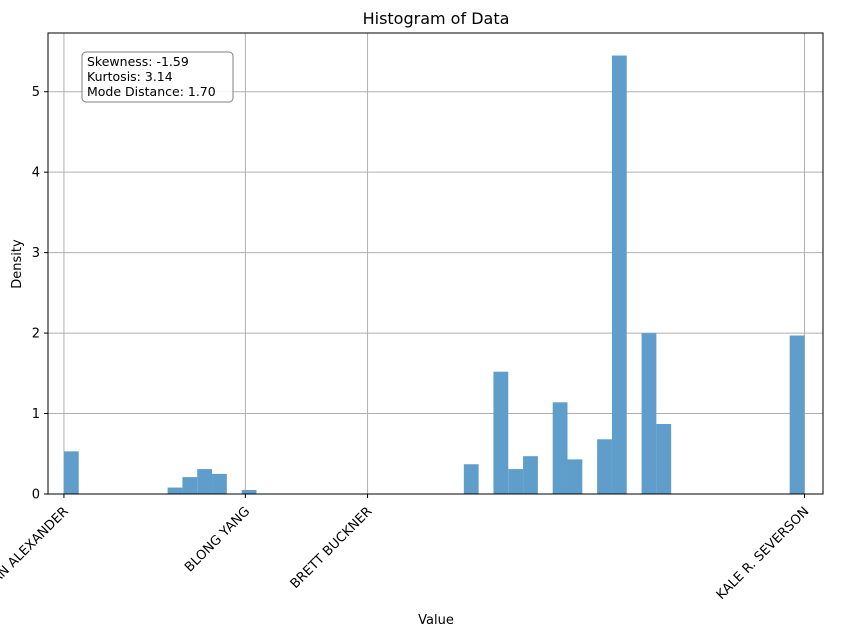 The image size is (849, 637). Describe the element at coordinates (217, 539) in the screenshot. I see `x-tick-label: BLONG YANG` at that location.